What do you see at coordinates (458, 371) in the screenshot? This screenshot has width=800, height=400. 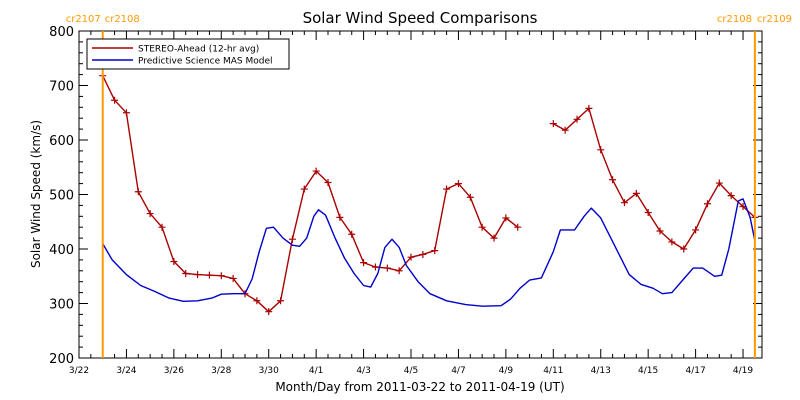 I see `x-tick-label: 4/7` at bounding box center [458, 371].